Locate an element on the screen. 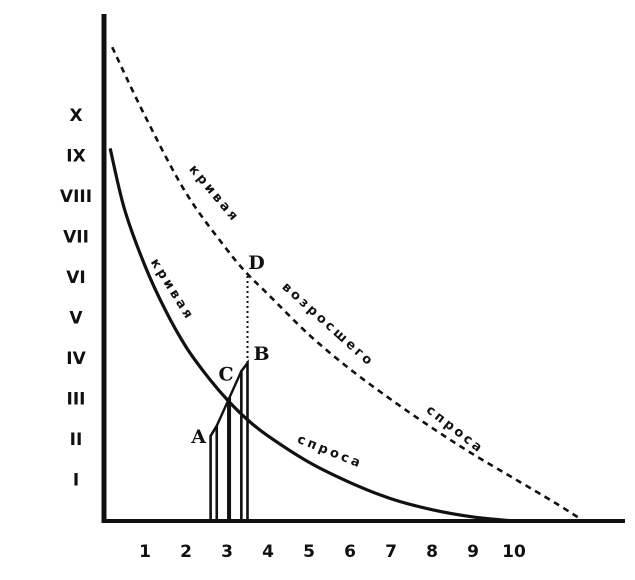 The height and width of the screenshot is (580, 635). x-tick-label: 1 is located at coordinates (145, 552).